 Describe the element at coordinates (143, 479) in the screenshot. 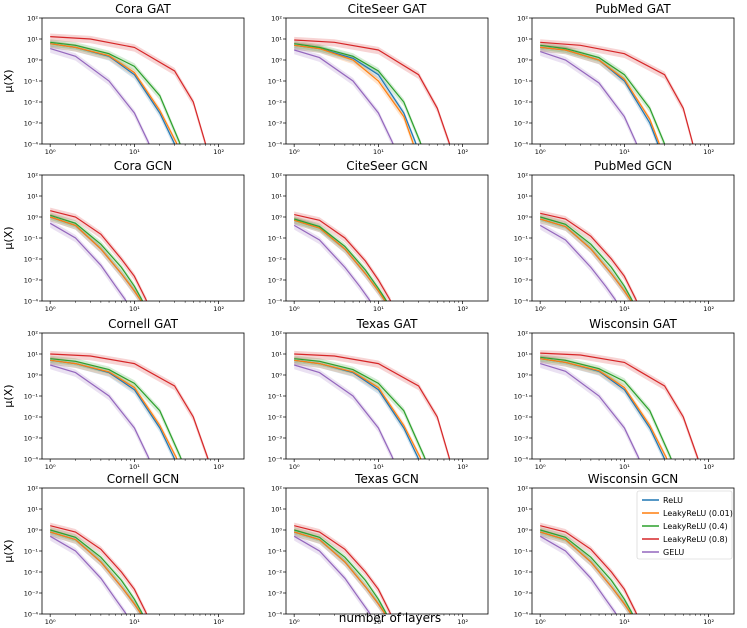

I see `subplot-title: Cornell GCN` at that location.